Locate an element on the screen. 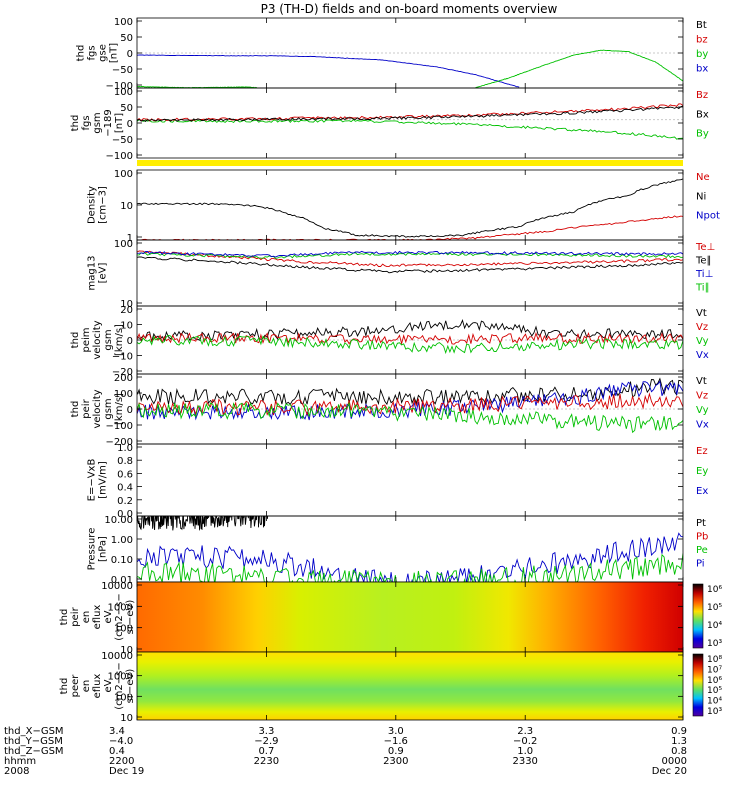  y-tick-label: 0.01 is located at coordinates (122, 580).